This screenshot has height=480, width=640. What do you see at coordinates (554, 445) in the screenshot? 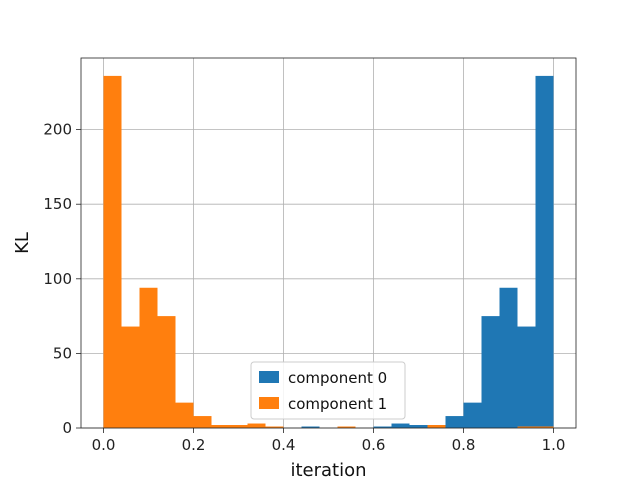
I see `x-tick-label: 1.0` at bounding box center [554, 445].